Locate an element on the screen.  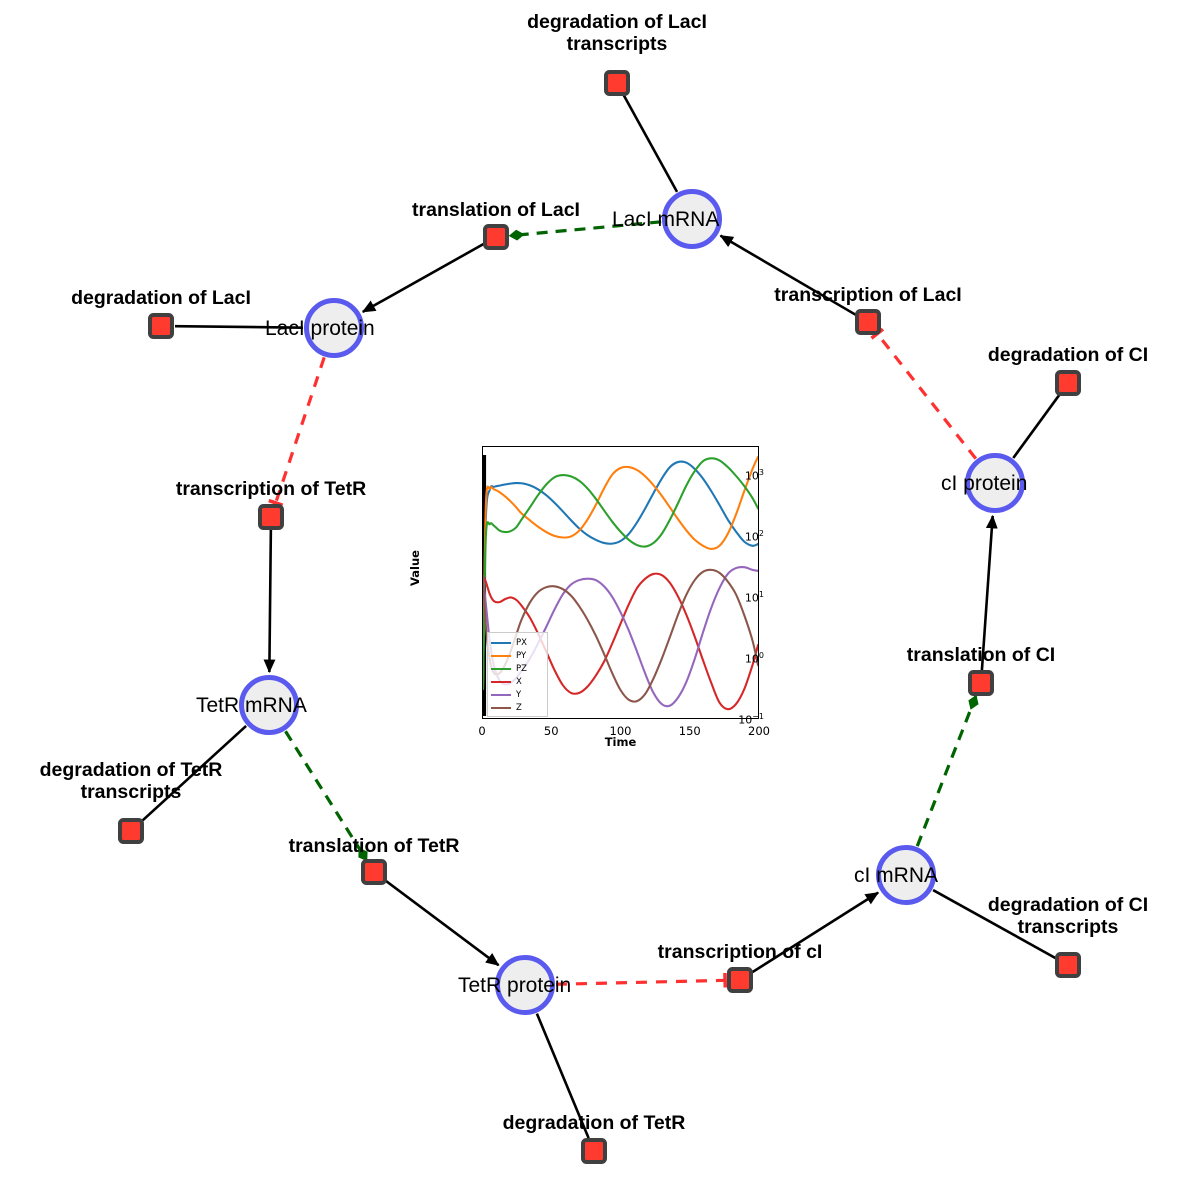
reaction-label-deg_laci_transcripts: degradation of LacI transcripts is located at coordinates (617, 33).